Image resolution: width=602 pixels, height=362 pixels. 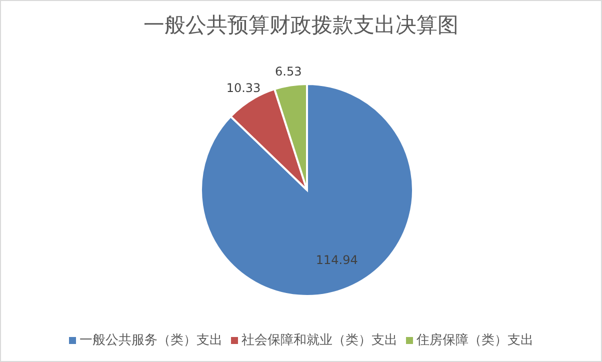 What do you see at coordinates (337, 260) in the screenshot?
I see `data-label: 114.94` at bounding box center [337, 260].